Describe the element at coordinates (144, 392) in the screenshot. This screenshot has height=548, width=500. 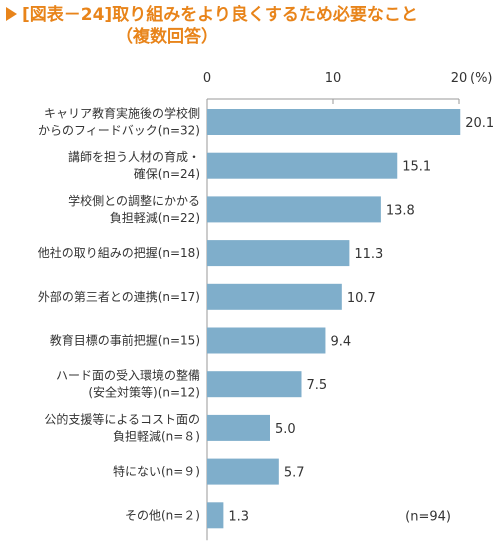
I see `category-label: (安全対策等)(n=12)` at that location.